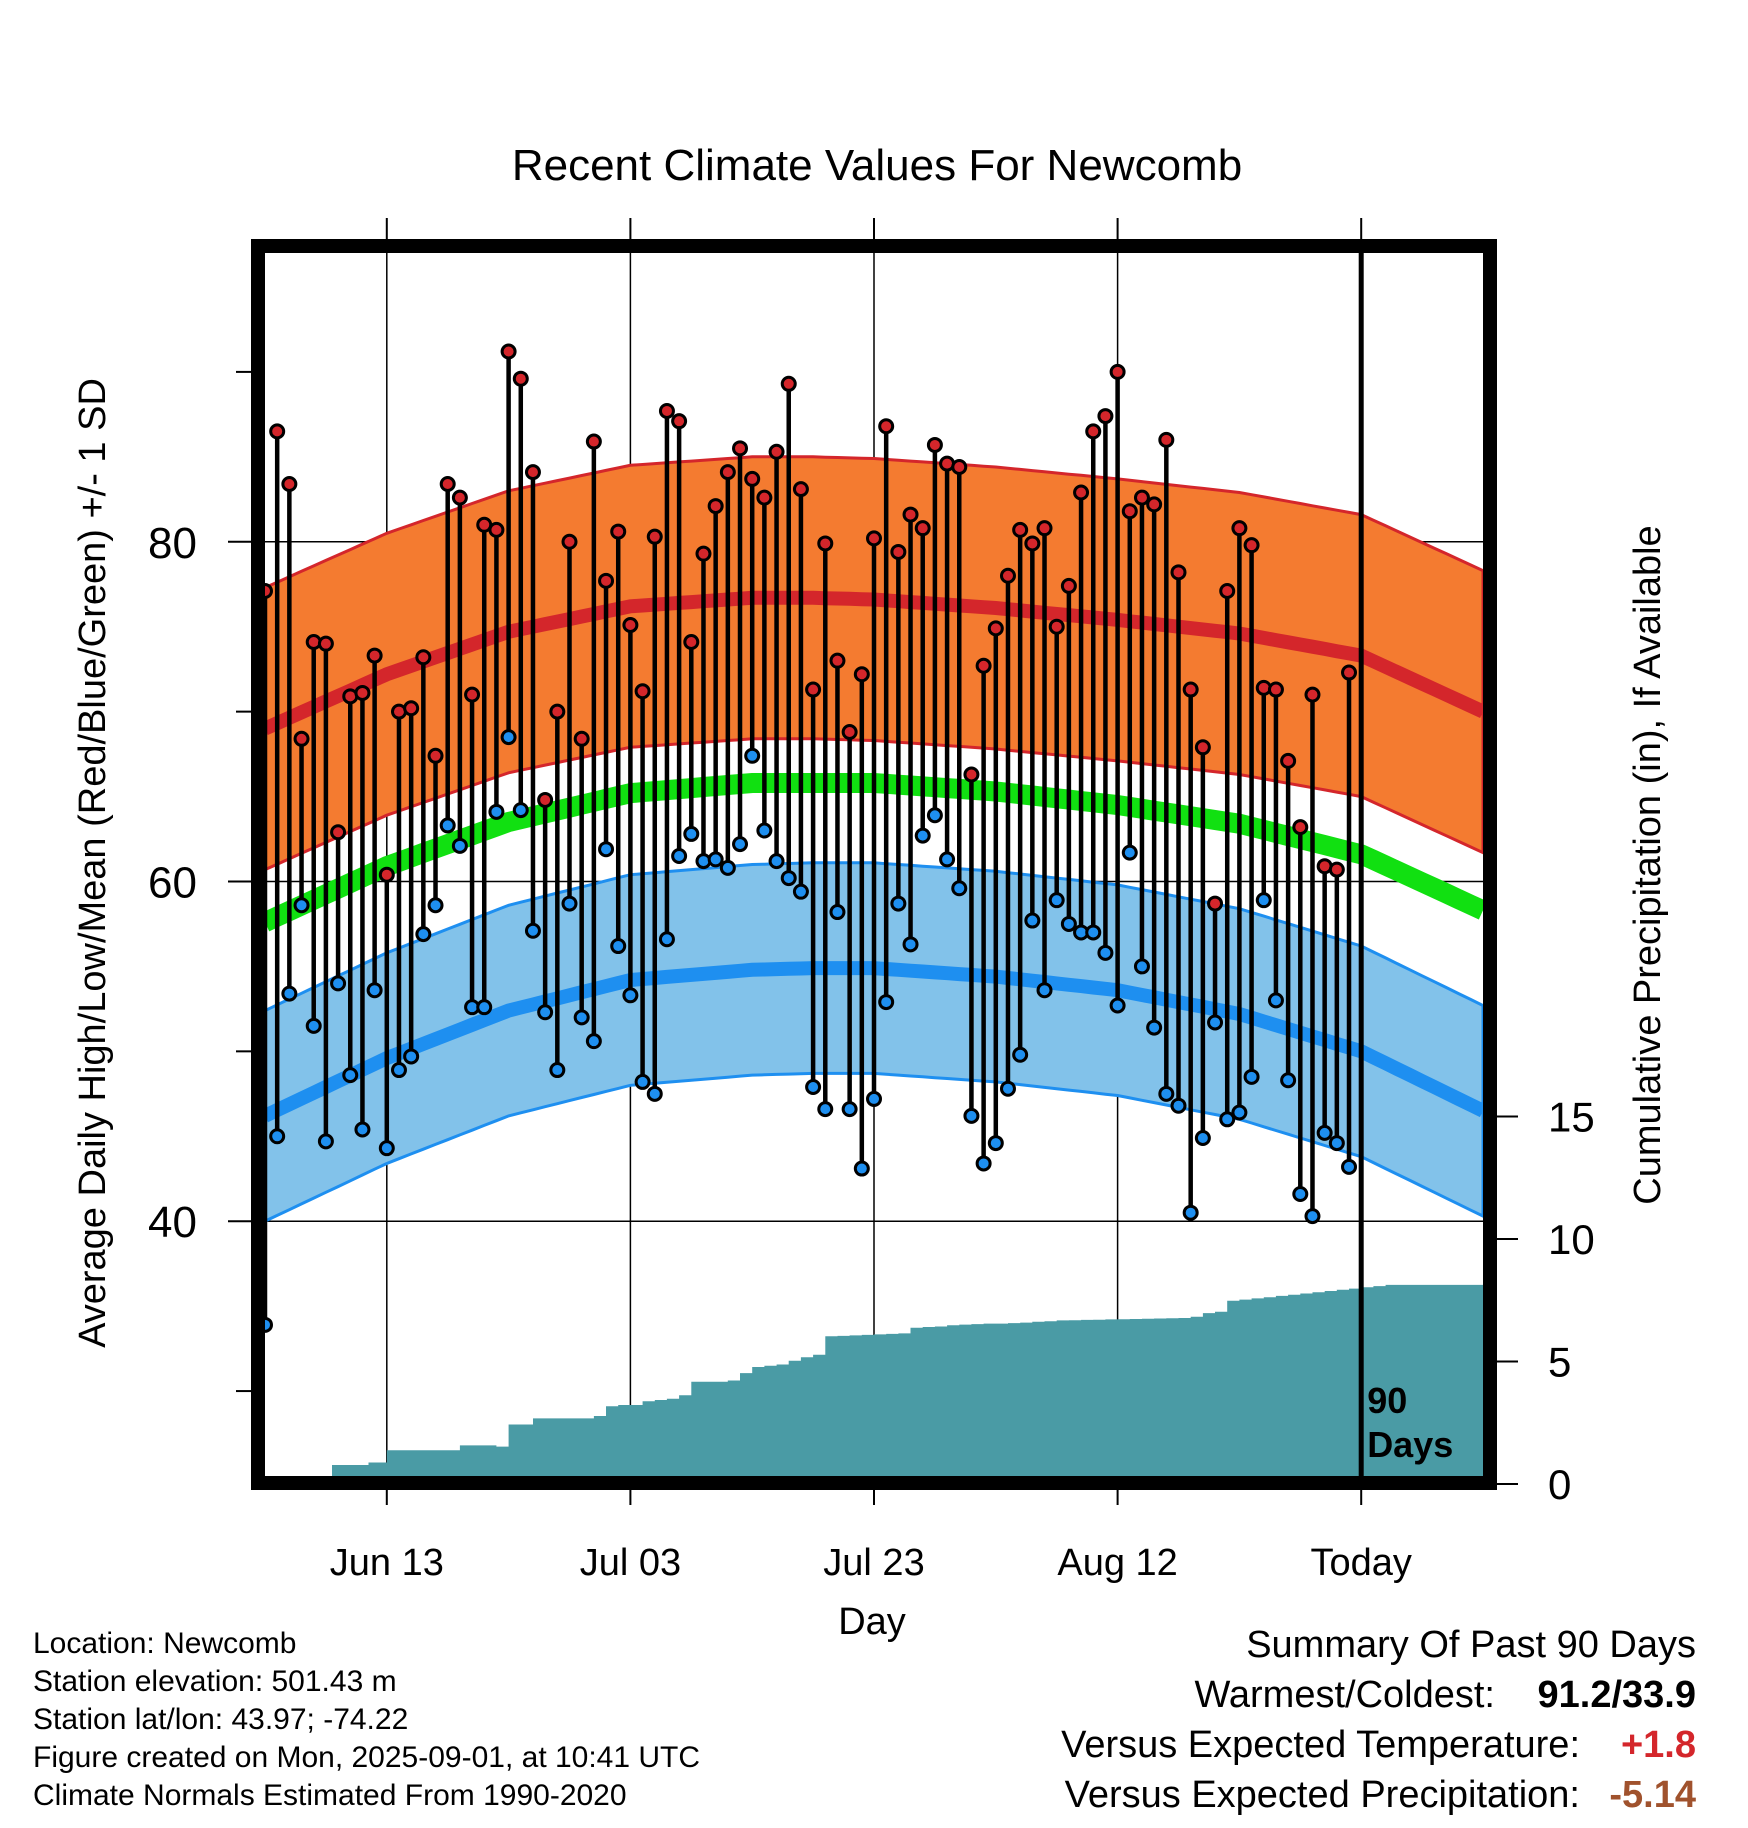 The width and height of the screenshot is (1748, 1828). What do you see at coordinates (330, 1795) in the screenshot?
I see `normals-text: Climate Normals Estimated From 1990-2020` at bounding box center [330, 1795].